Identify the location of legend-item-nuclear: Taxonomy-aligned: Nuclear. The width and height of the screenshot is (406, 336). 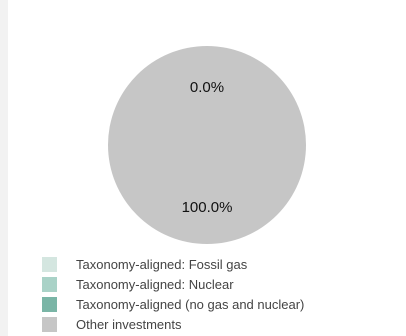
(173, 284).